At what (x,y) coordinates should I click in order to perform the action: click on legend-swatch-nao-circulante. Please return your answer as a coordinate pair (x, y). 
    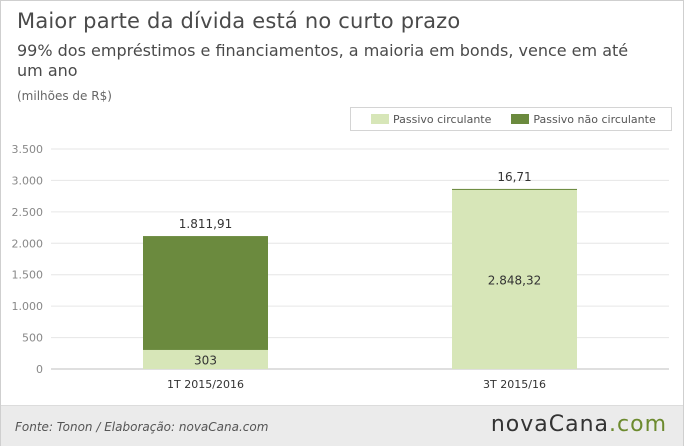
    Looking at the image, I should click on (520, 119).